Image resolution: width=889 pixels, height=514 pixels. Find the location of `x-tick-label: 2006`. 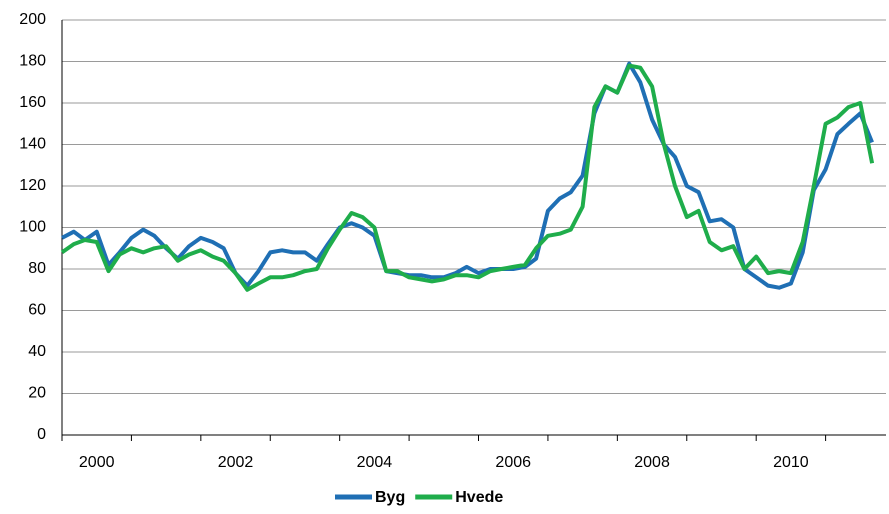

x-tick-label: 2006 is located at coordinates (513, 462).